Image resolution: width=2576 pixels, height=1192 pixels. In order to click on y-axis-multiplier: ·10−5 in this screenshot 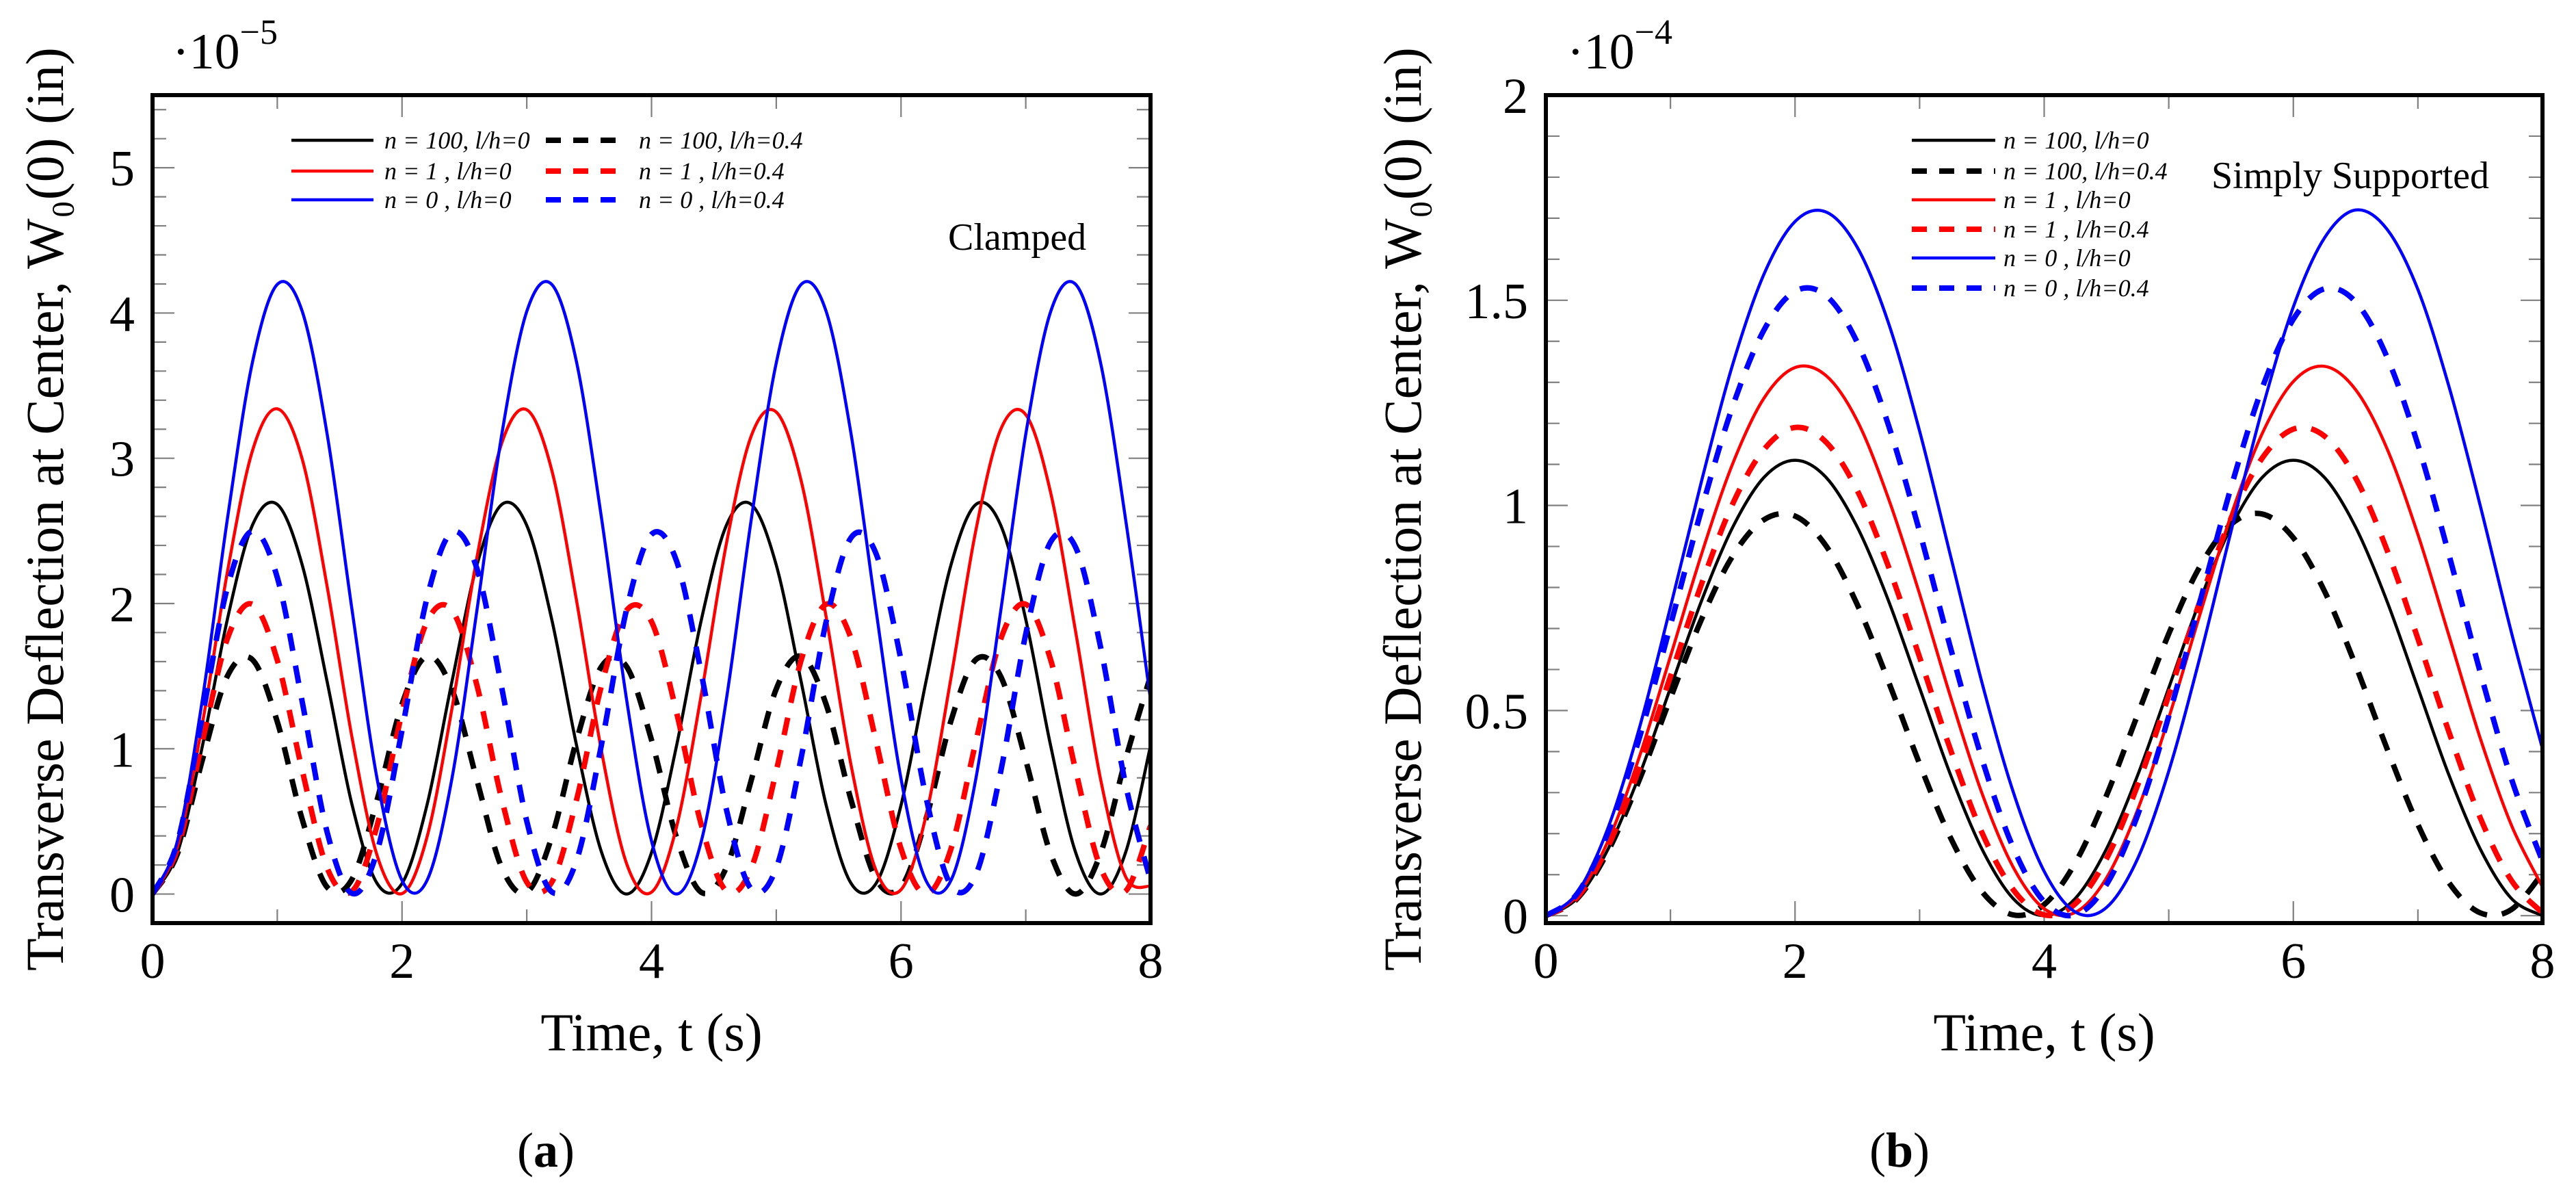, I will do `click(225, 47)`.